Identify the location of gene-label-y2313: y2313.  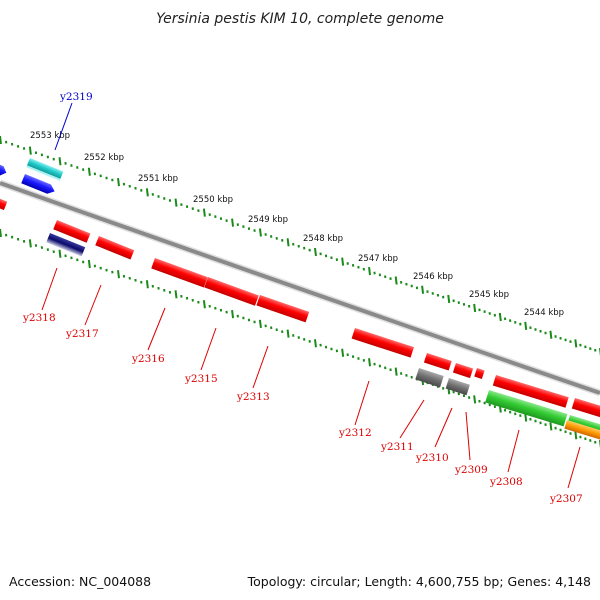
(253, 397).